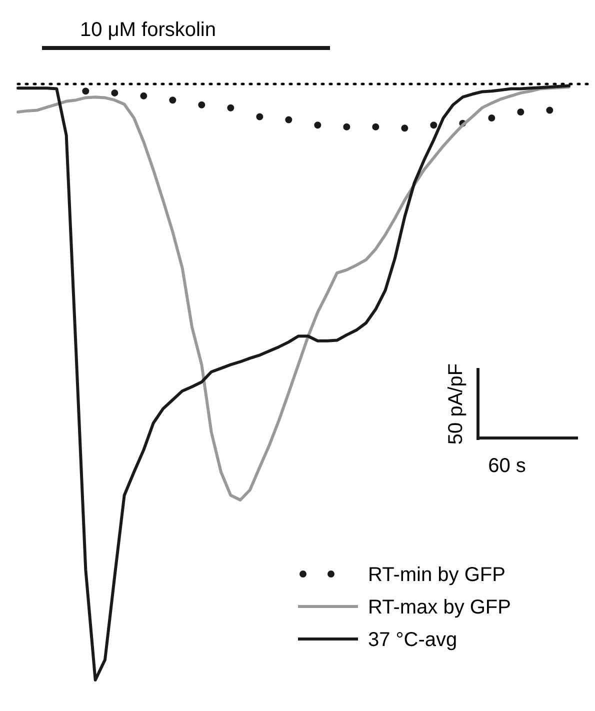 The width and height of the screenshot is (595, 711). Describe the element at coordinates (439, 607) in the screenshot. I see `legend-label: RT-max by GFP` at that location.